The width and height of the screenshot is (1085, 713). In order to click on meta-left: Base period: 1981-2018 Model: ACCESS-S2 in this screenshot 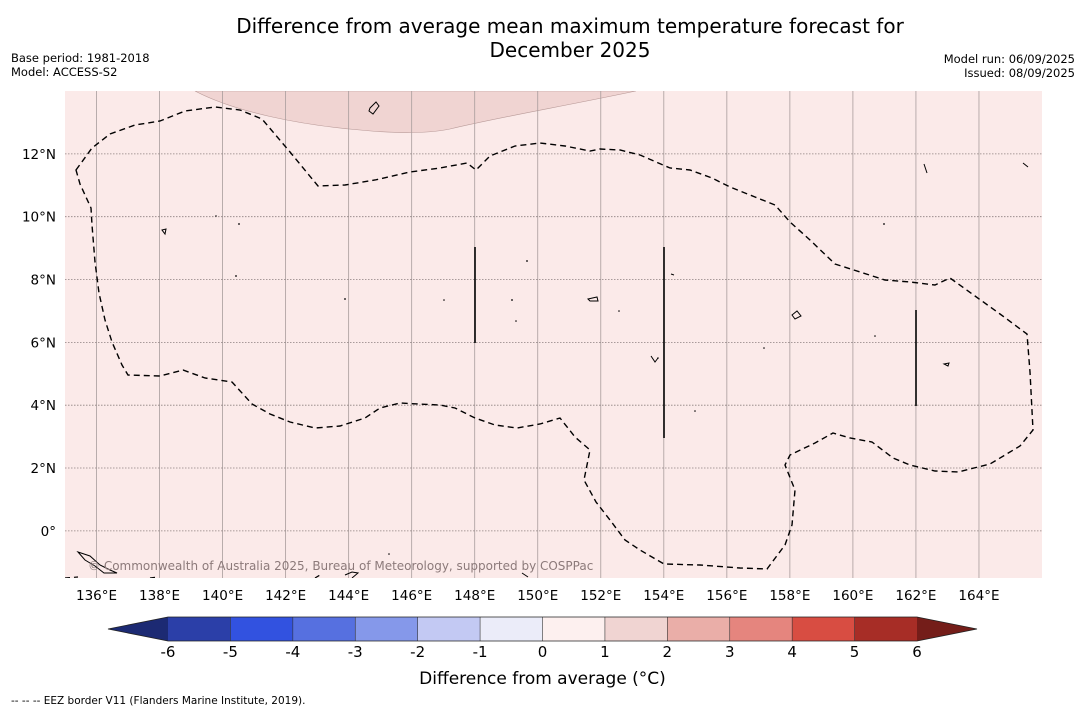, I will do `click(80, 65)`.